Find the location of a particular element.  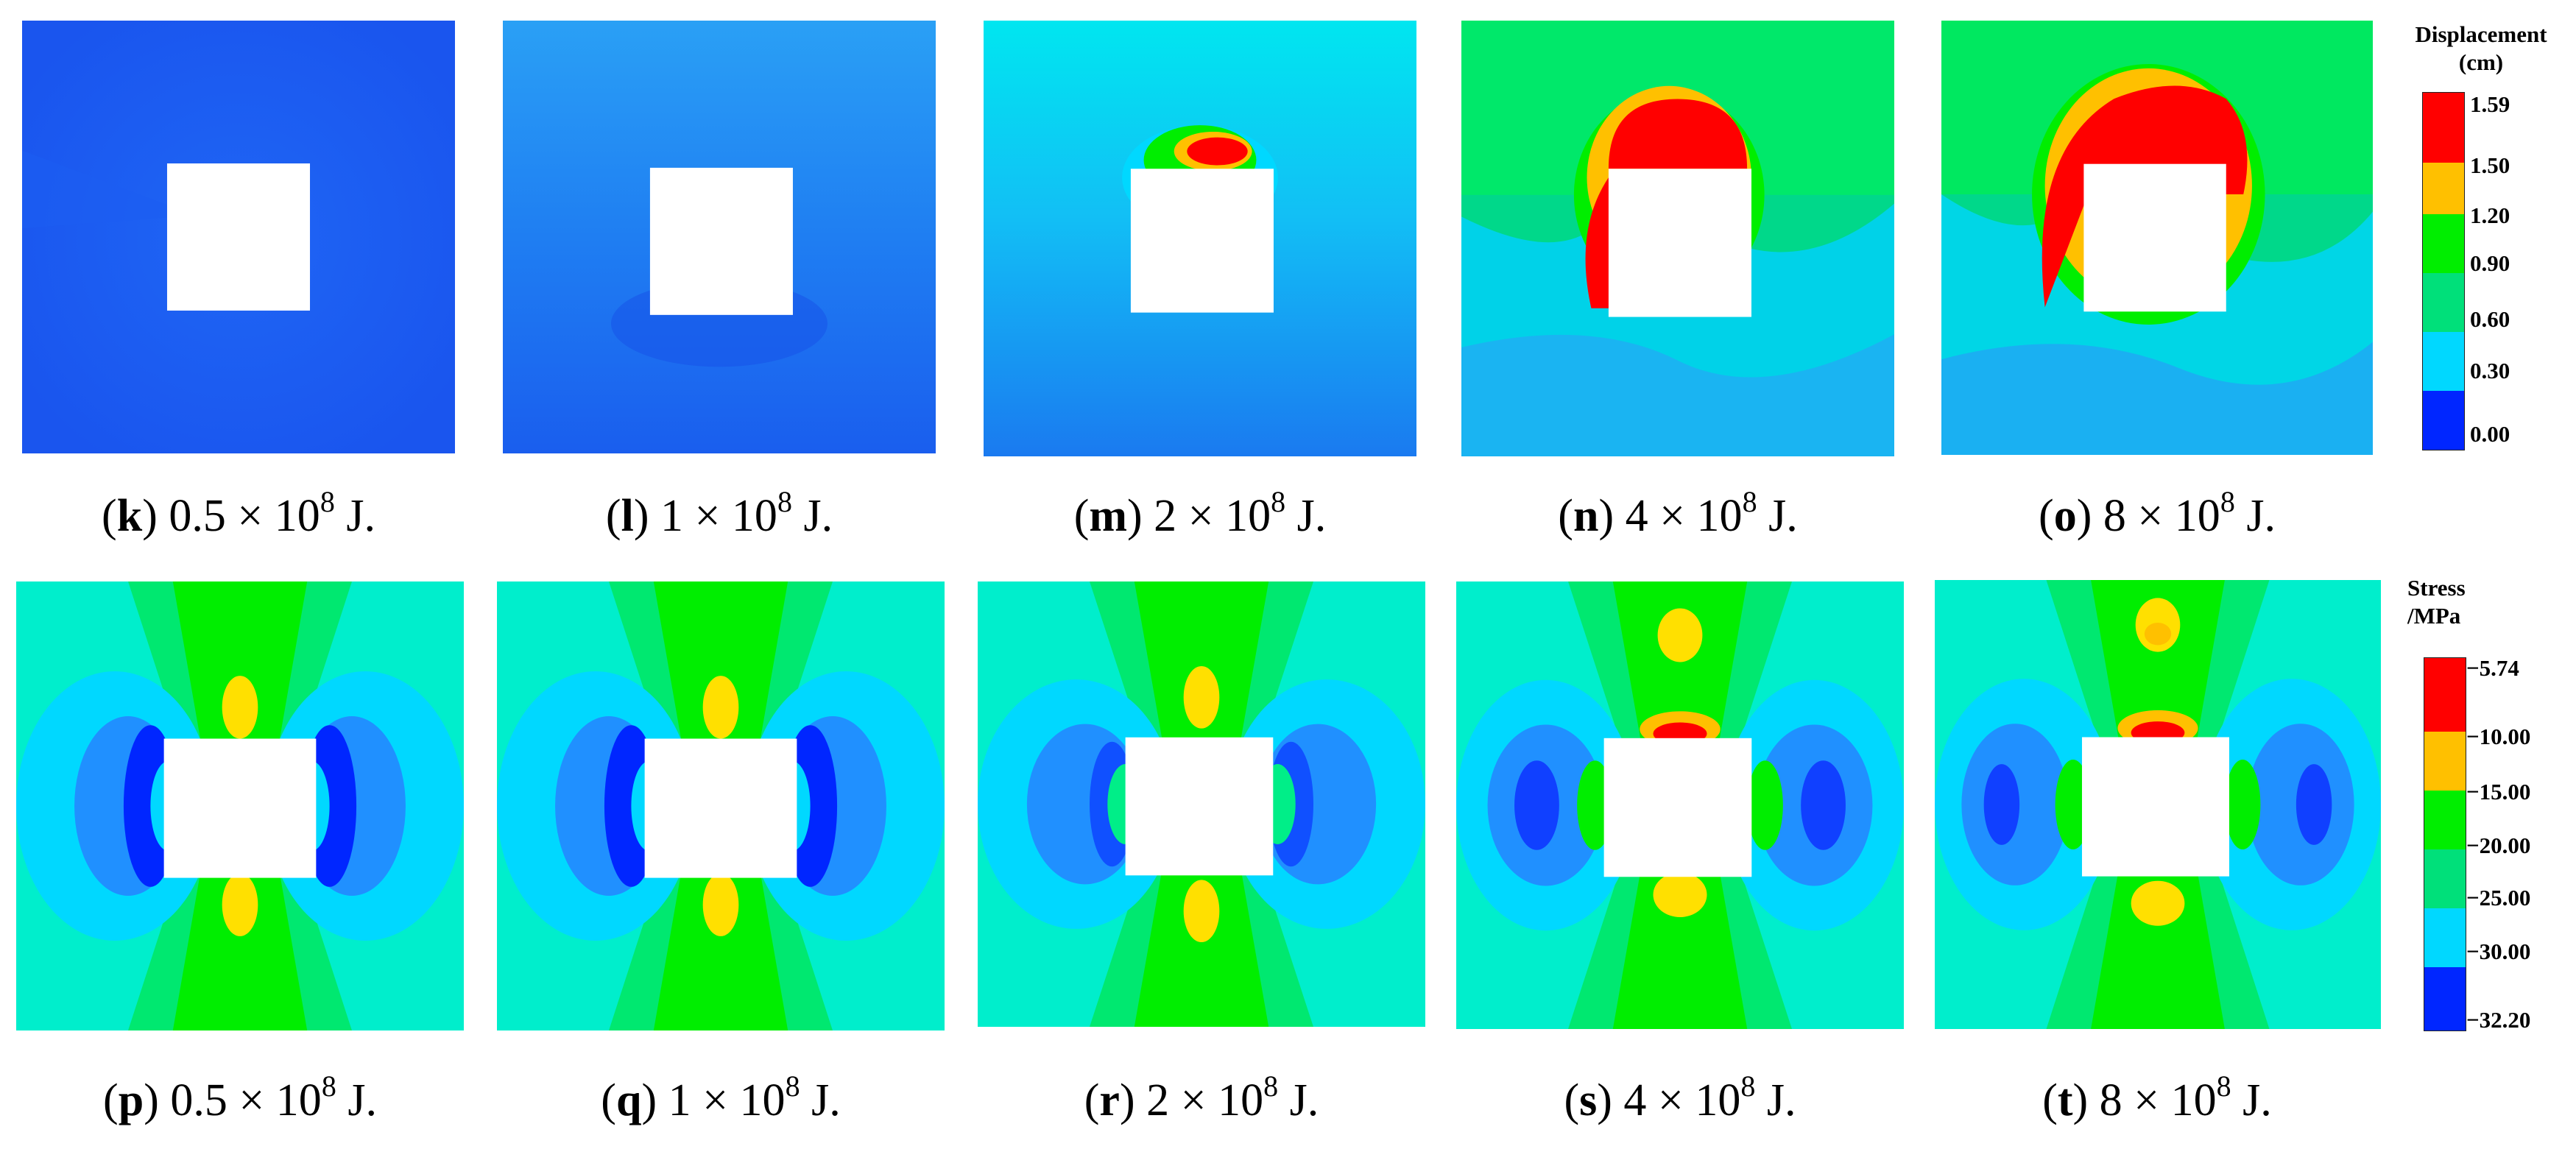

stress-tick-1: −10.00 is located at coordinates (2498, 737).